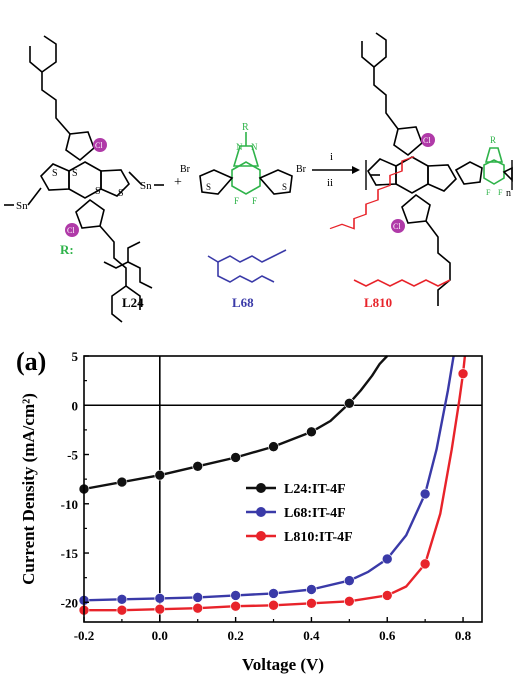  Describe the element at coordinates (283, 664) in the screenshot. I see `x-axis-label: Voltage (V)` at that location.